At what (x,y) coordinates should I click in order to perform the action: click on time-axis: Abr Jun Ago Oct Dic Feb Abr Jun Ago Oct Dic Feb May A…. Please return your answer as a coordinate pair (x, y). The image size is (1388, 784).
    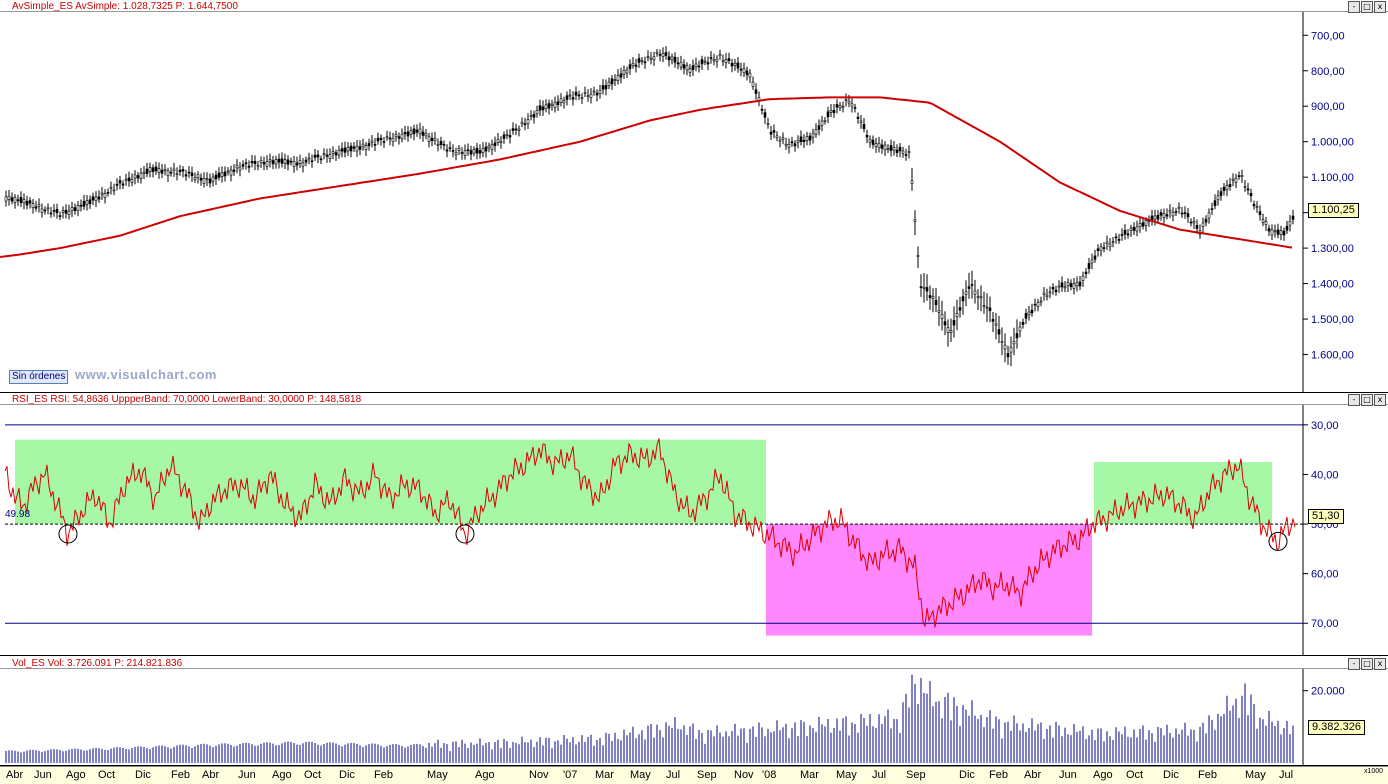
    Looking at the image, I should click on (694, 775).